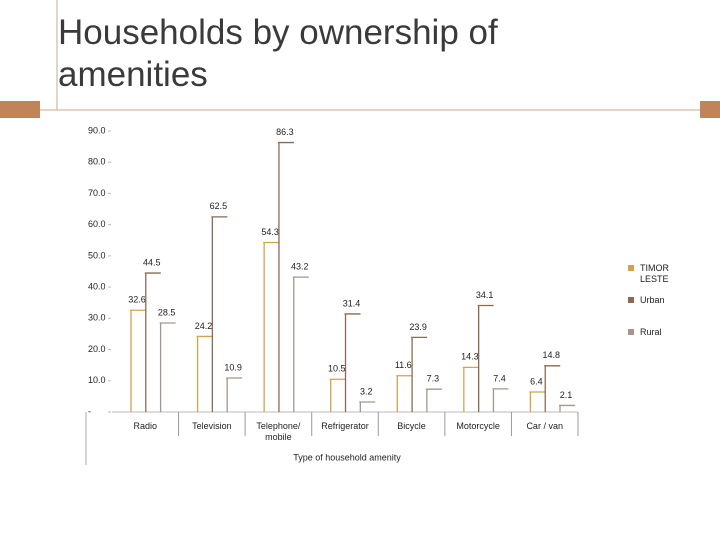 Image resolution: width=720 pixels, height=540 pixels. I want to click on data-label: 31.4, so click(352, 303).